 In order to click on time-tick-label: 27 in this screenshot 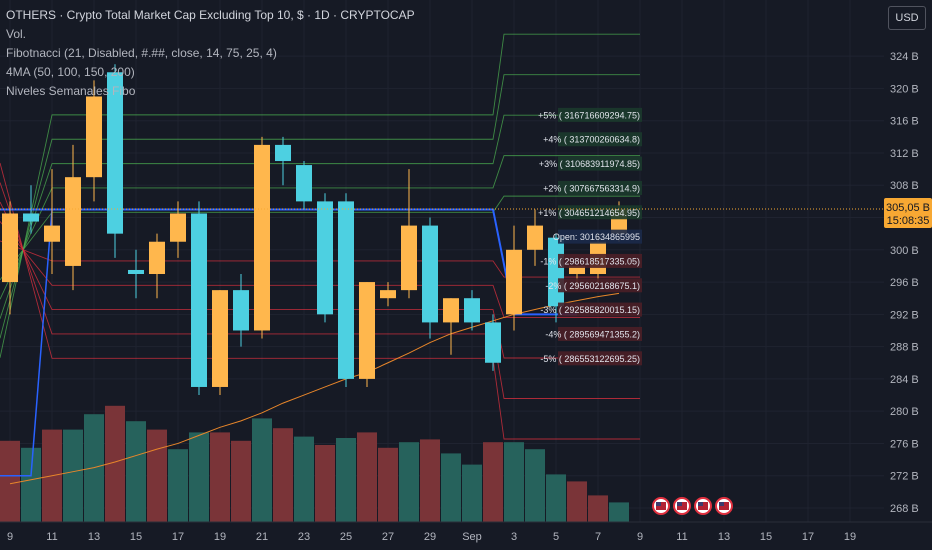, I will do `click(388, 537)`.